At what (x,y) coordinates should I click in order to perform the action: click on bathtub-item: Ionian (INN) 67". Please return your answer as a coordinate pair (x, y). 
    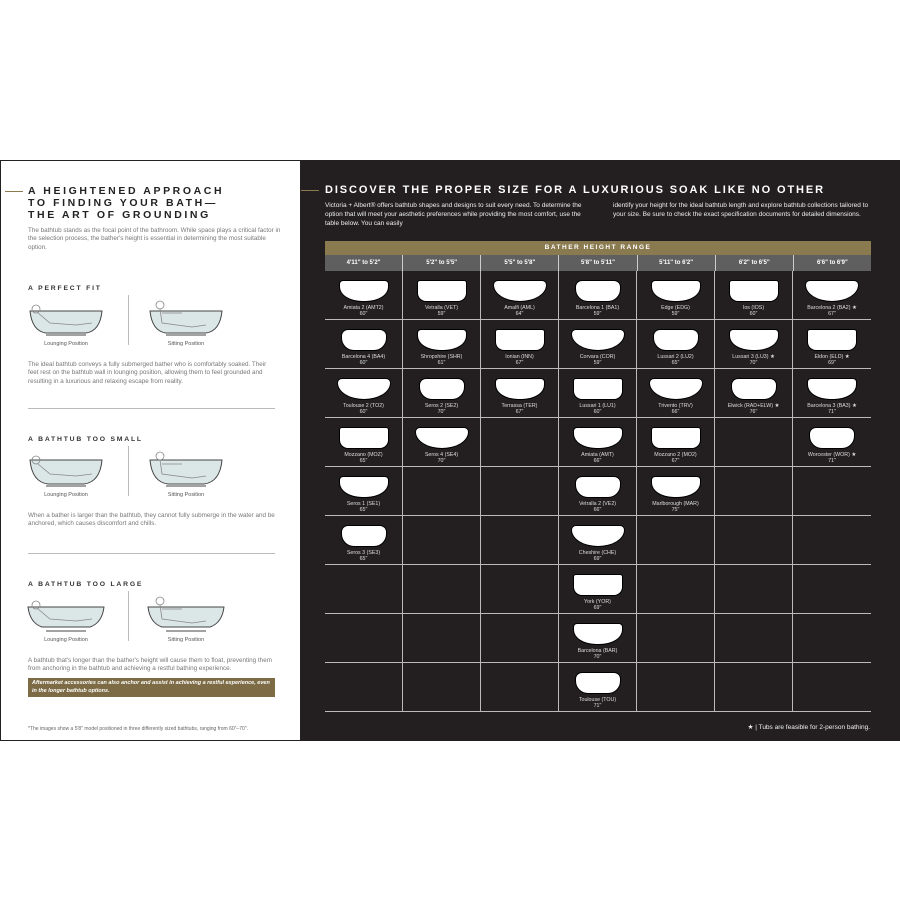
    Looking at the image, I should click on (520, 344).